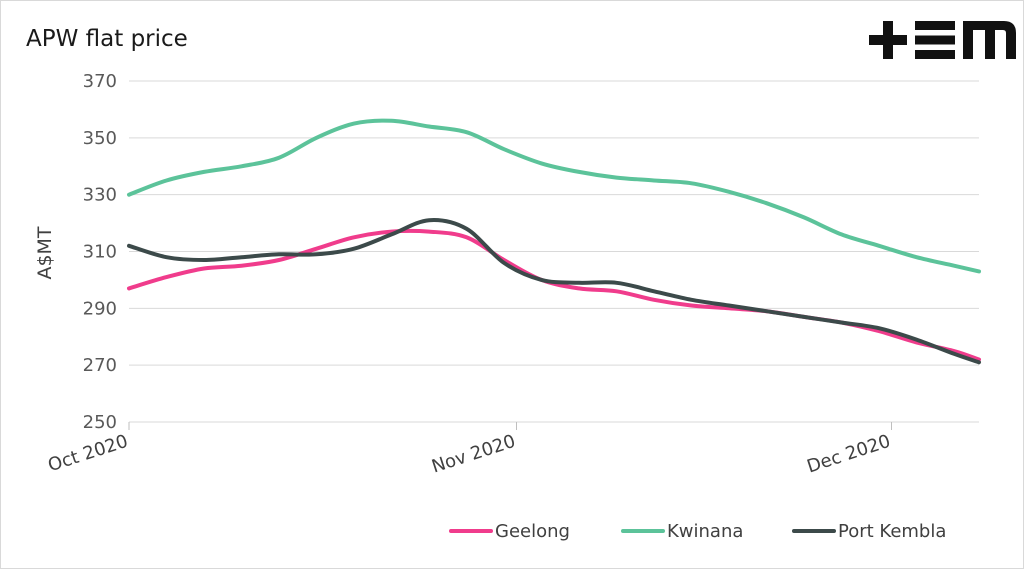 This screenshot has width=1024, height=570. I want to click on y-axis-ticks: 250 270 290 310 330 350 370, so click(100, 252).